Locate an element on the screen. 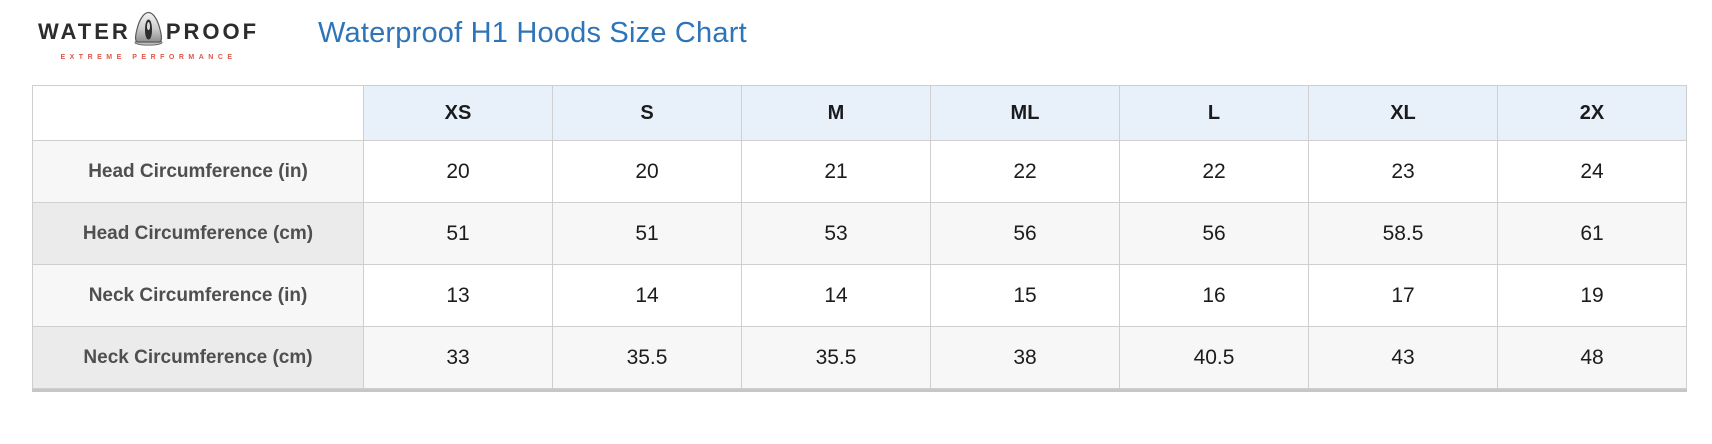 This screenshot has height=444, width=1712. size-value-cell: 13 is located at coordinates (458, 295).